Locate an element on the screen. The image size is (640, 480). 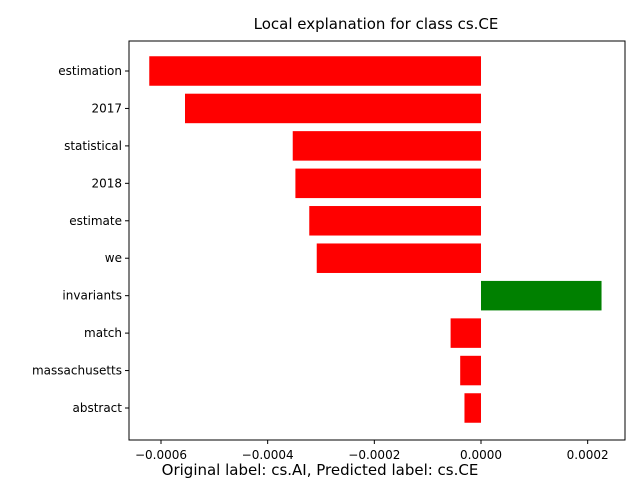
x-tick-label: 0.0000 is located at coordinates (481, 455).